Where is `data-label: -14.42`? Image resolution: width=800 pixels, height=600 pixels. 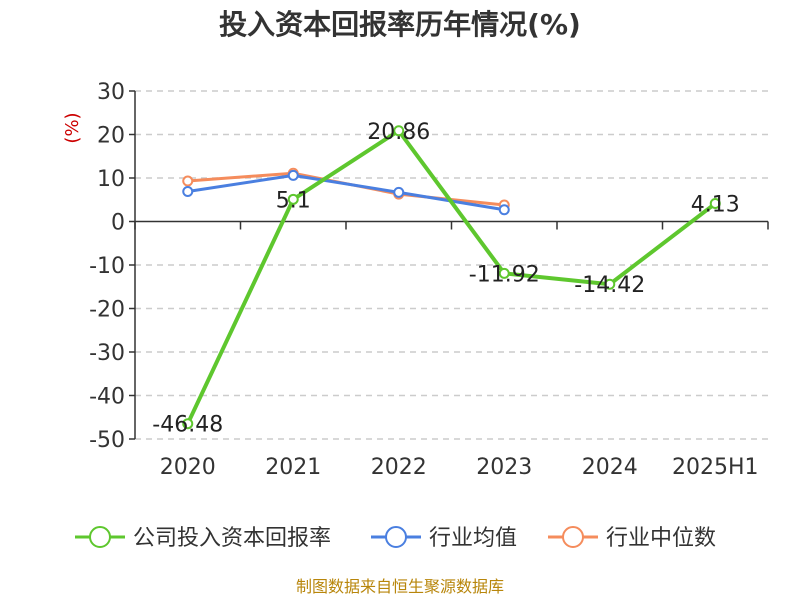
data-label: -14.42 is located at coordinates (609, 285).